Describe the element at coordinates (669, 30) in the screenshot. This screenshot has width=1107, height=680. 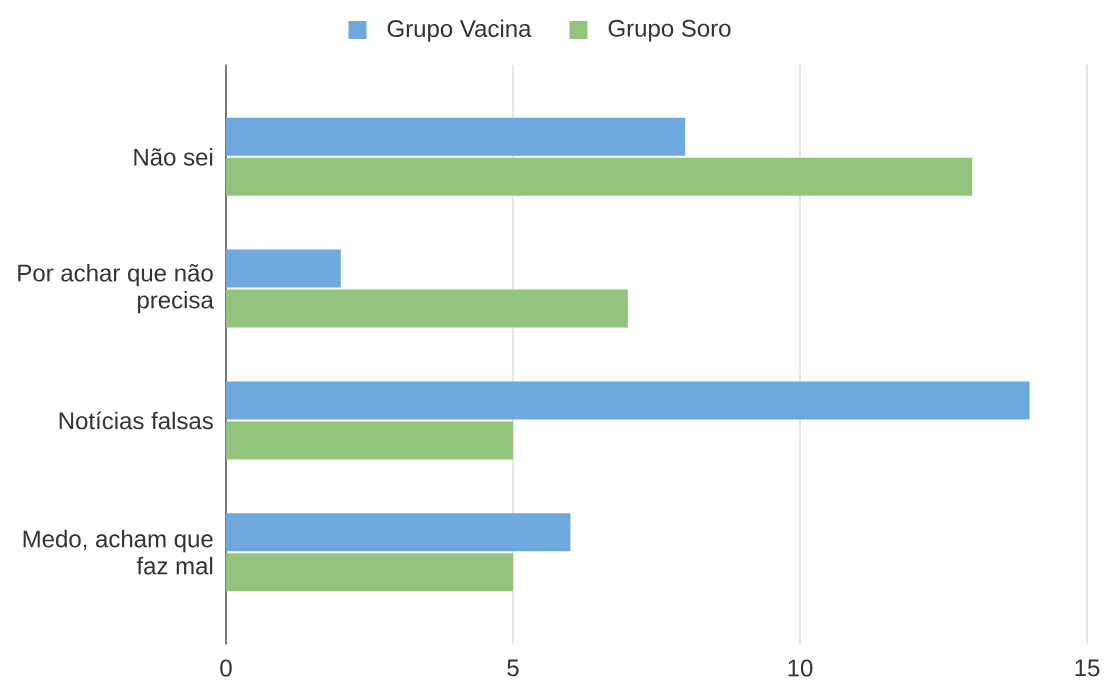
I see `legend-label: Grupo Soro` at that location.